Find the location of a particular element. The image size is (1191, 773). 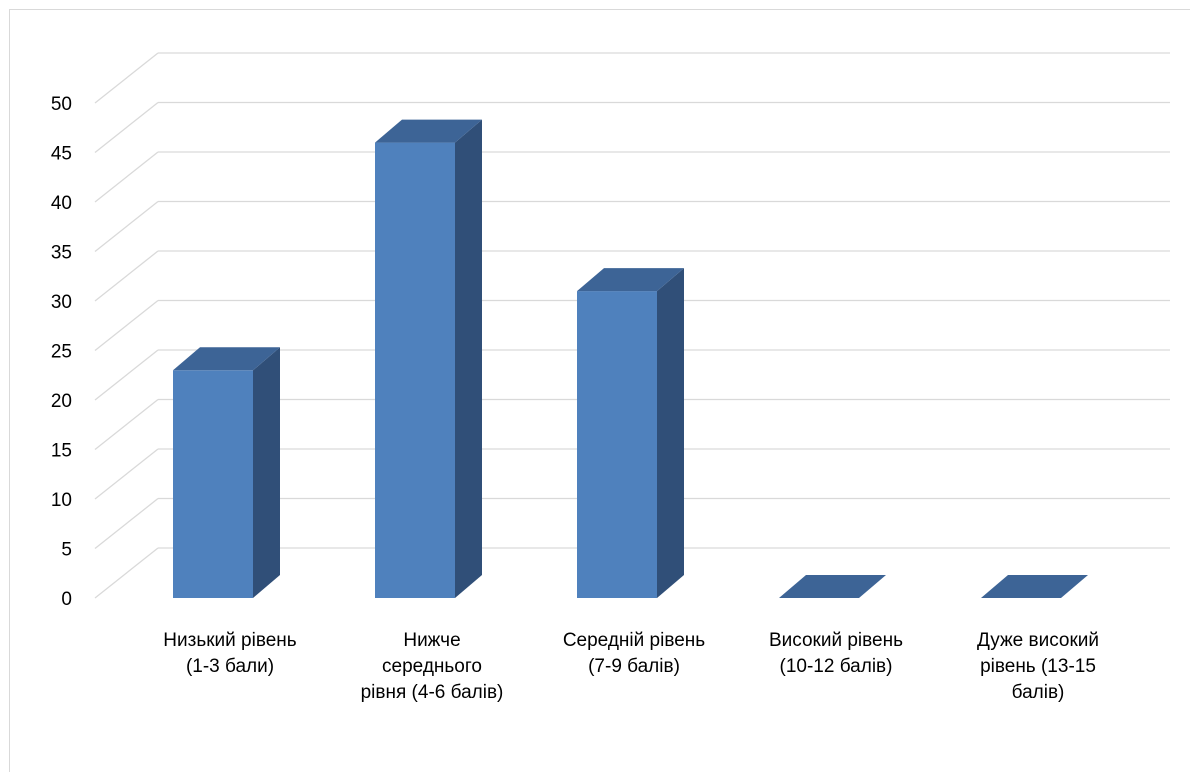

x-category-label: Нижче is located at coordinates (431, 640).